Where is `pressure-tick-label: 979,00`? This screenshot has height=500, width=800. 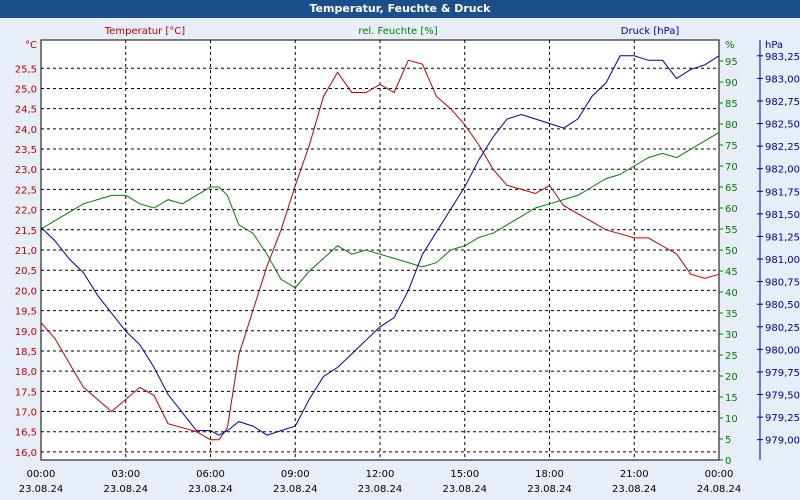
pressure-tick-label: 979,00 is located at coordinates (782, 441).